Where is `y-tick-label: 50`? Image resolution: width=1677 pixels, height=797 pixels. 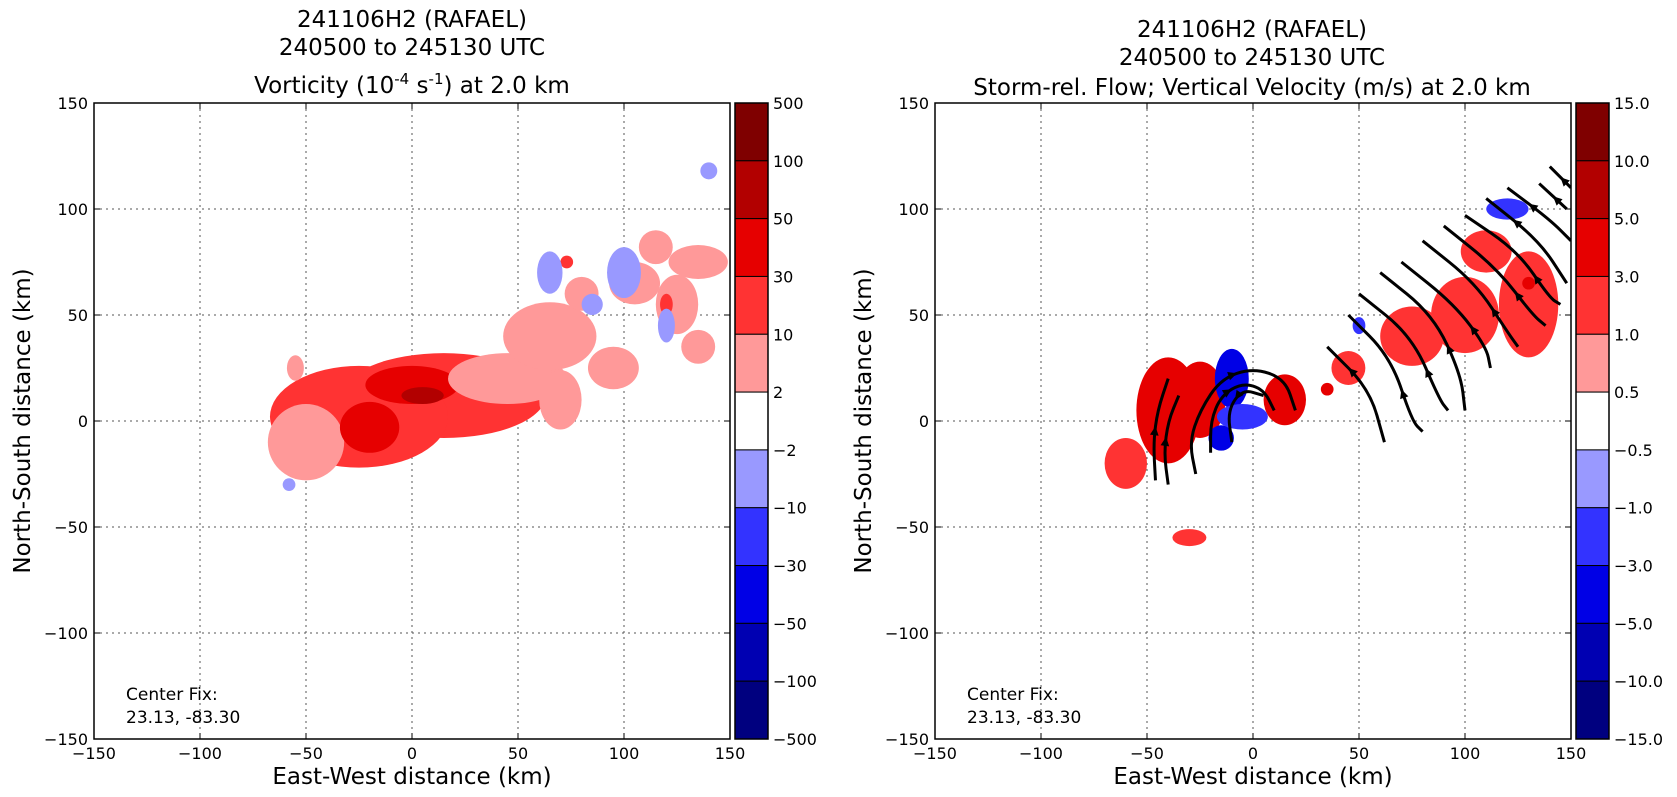
y-tick-label: 50 is located at coordinates (919, 315).